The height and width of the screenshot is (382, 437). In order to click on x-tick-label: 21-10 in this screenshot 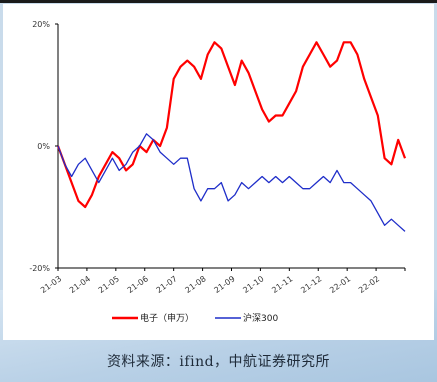, I will do `click(253, 284)`.